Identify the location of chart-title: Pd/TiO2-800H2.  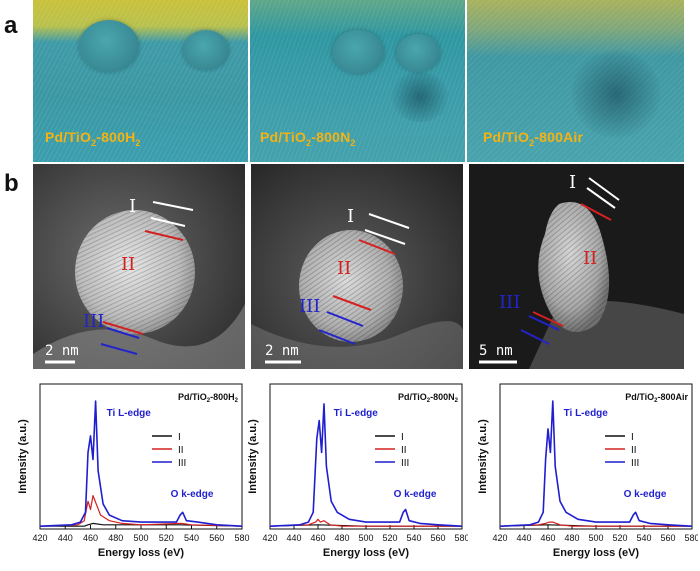
(208, 398).